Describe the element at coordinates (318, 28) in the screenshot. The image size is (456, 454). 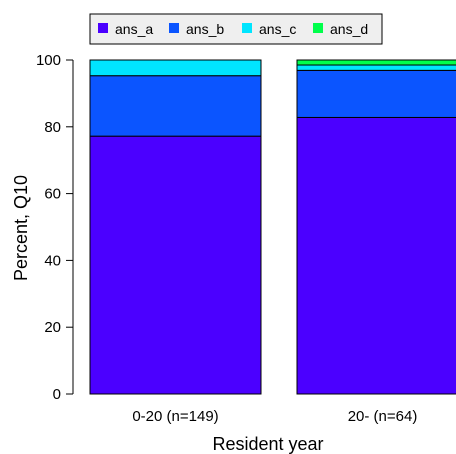
I see `legend-swatch-ans_d` at that location.